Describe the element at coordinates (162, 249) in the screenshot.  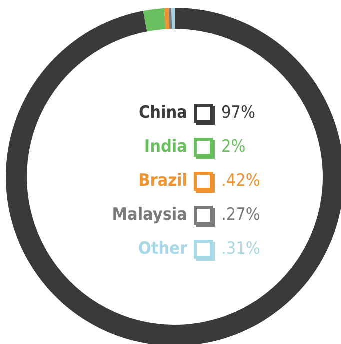
I see `legend-label: Other` at that location.